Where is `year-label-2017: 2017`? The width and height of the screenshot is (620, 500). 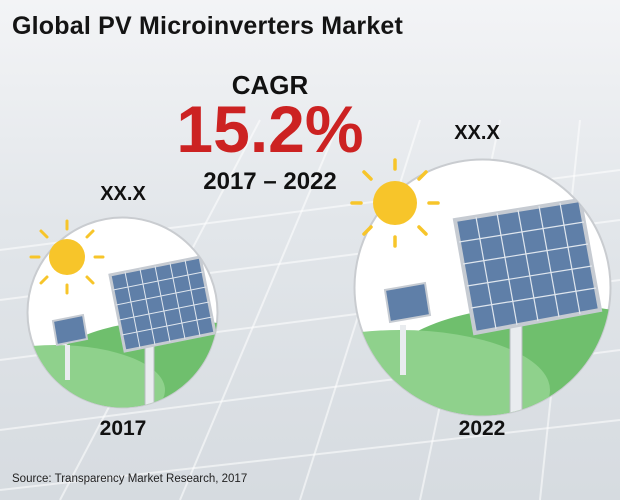
year-label-2017: 2017 is located at coordinates (123, 428).